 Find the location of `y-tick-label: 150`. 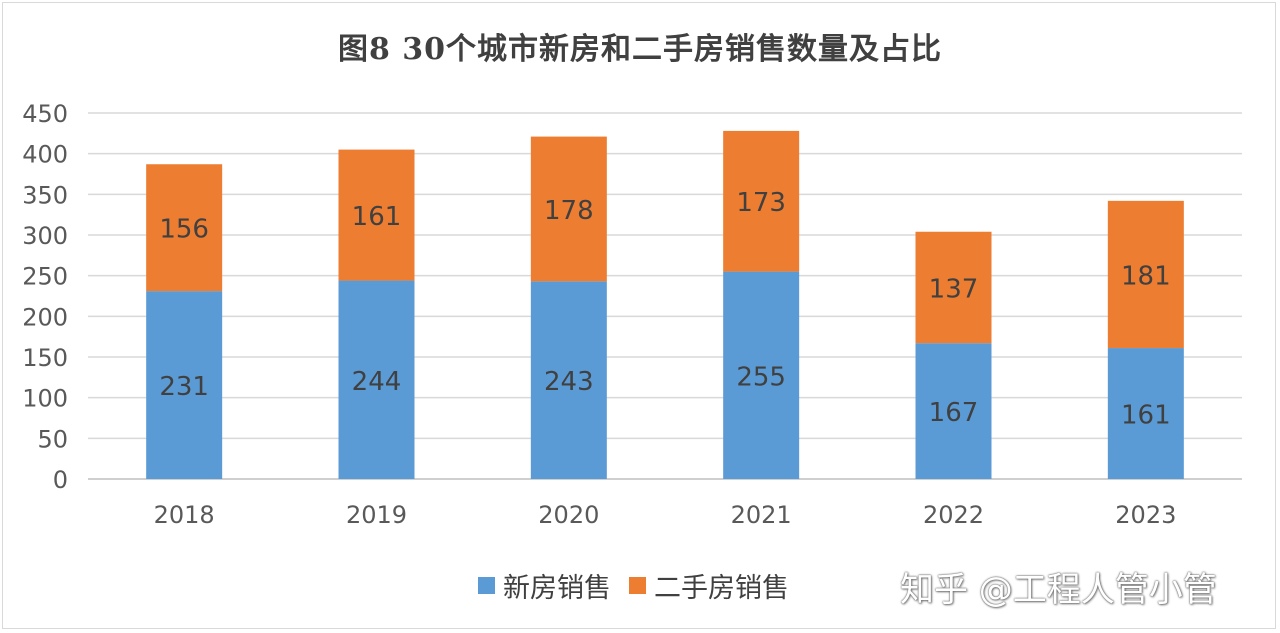

y-tick-label: 150 is located at coordinates (45, 358).